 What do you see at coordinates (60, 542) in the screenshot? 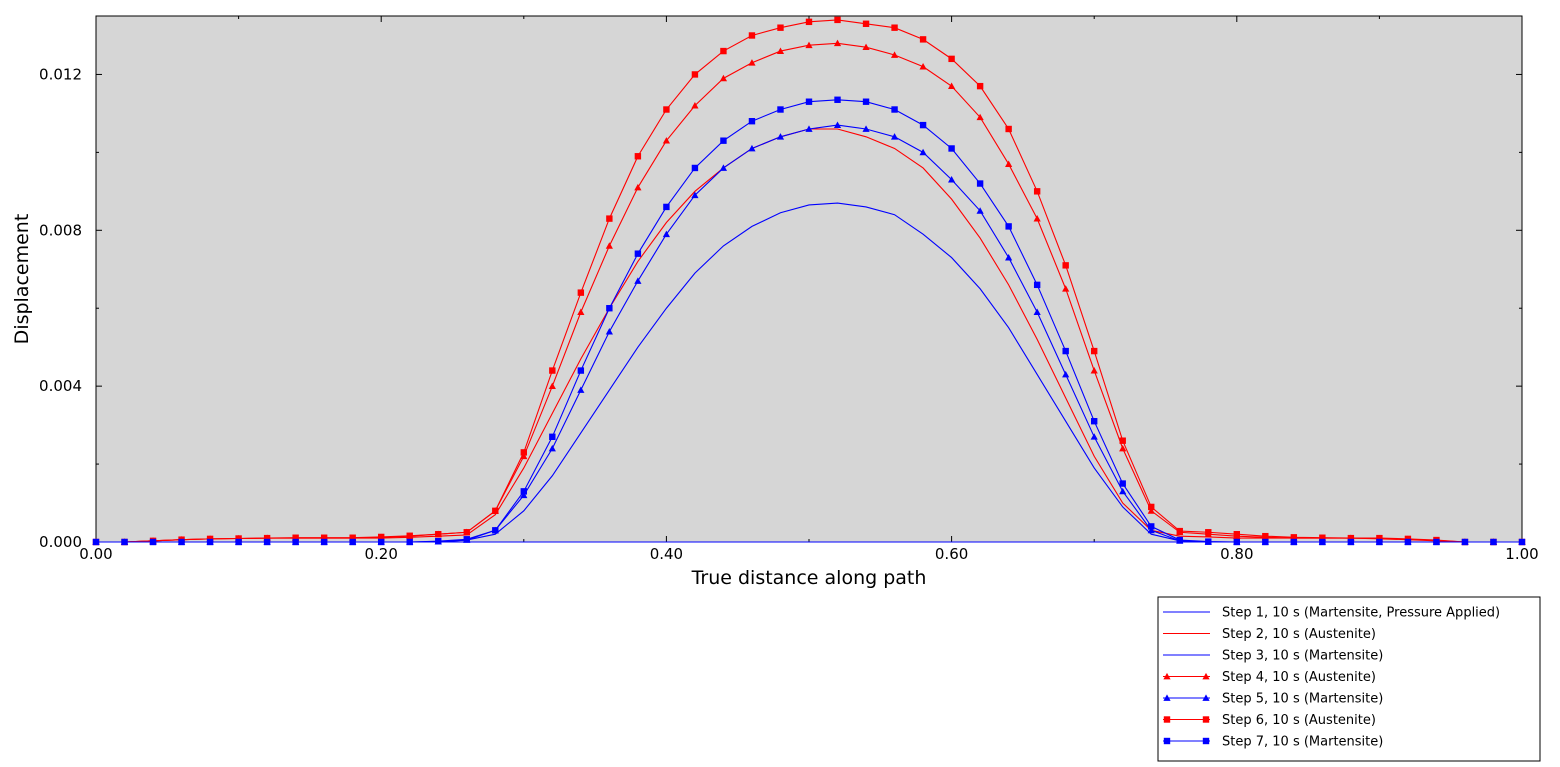
I see `y-tick-label: 0.000` at bounding box center [60, 542].